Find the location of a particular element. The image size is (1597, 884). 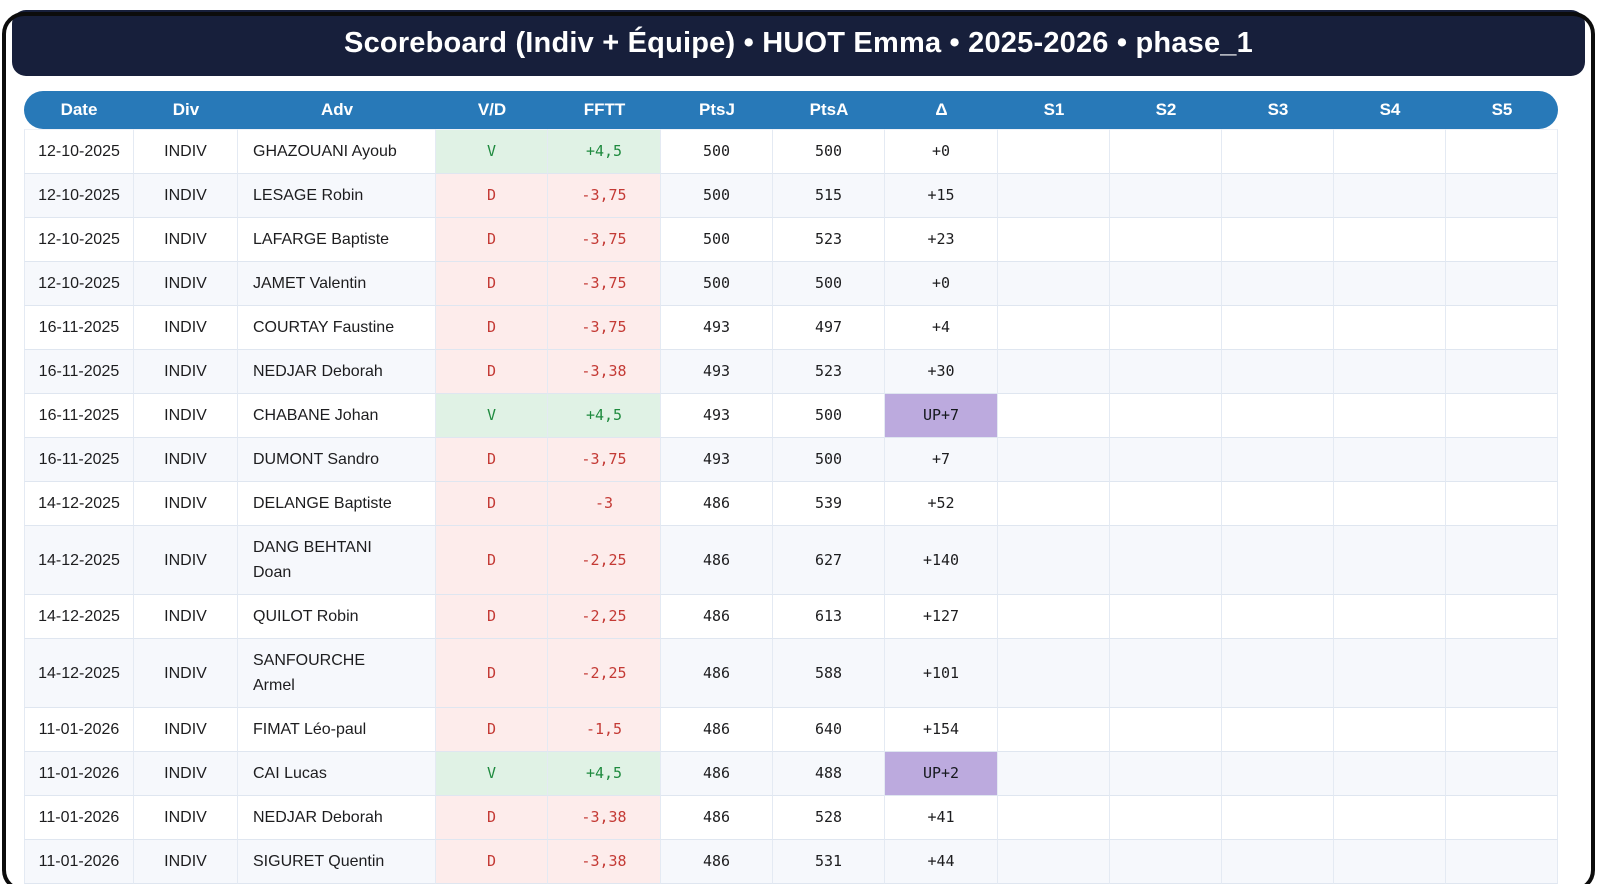

opponent-points-cell: 488 is located at coordinates (829, 774).